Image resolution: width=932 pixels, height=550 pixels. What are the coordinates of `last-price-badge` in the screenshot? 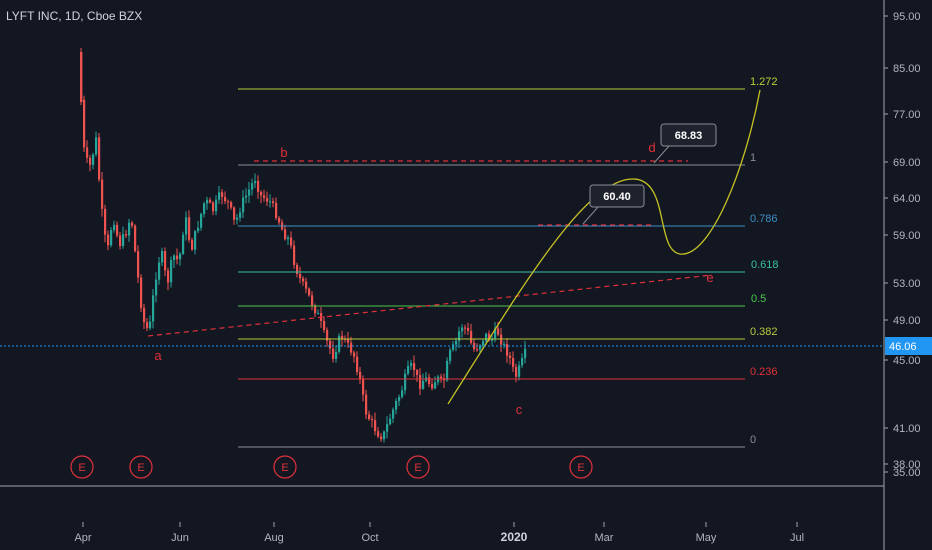 It's located at (908, 346).